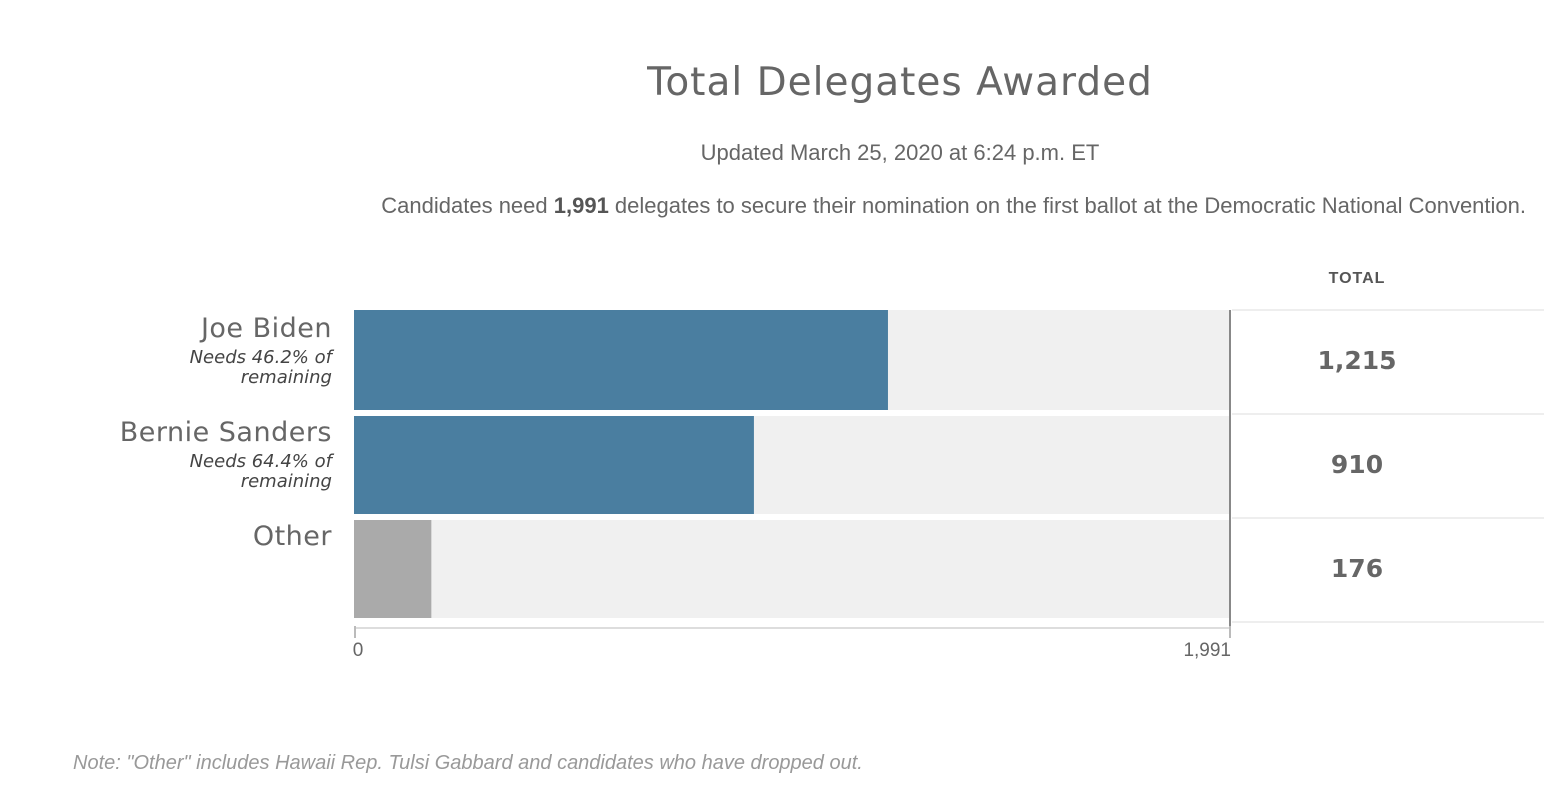 This screenshot has height=790, width=1544. Describe the element at coordinates (791, 568) in the screenshot. I see `bar-track` at that location.